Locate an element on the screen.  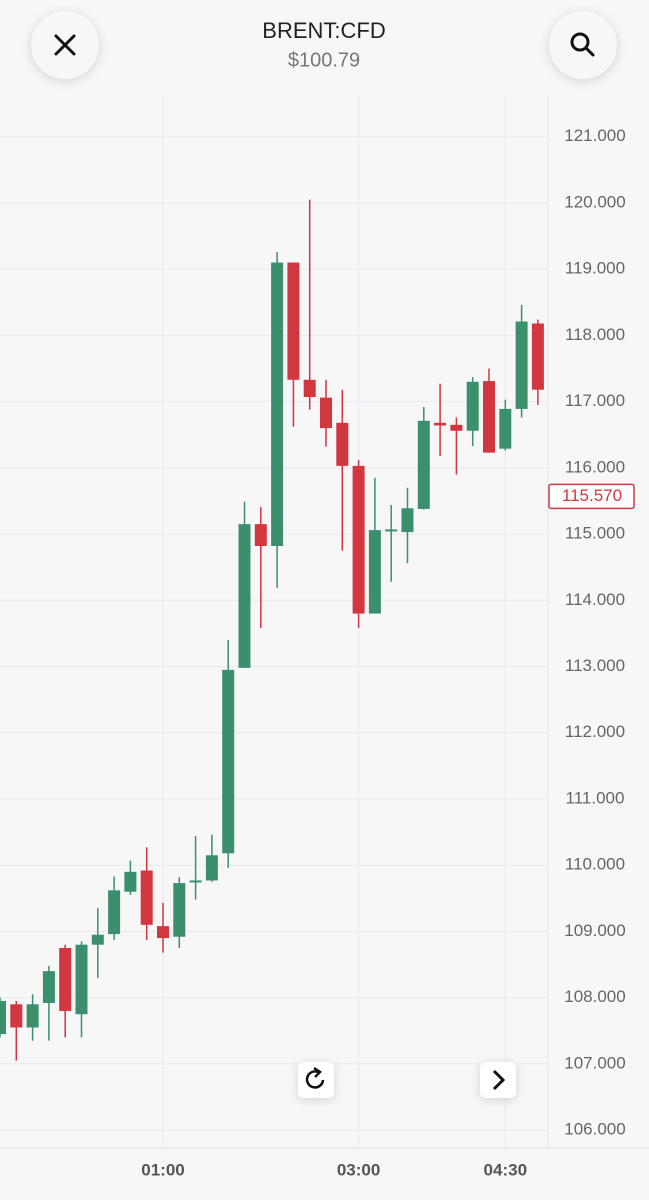
close-icon is located at coordinates (65, 45).